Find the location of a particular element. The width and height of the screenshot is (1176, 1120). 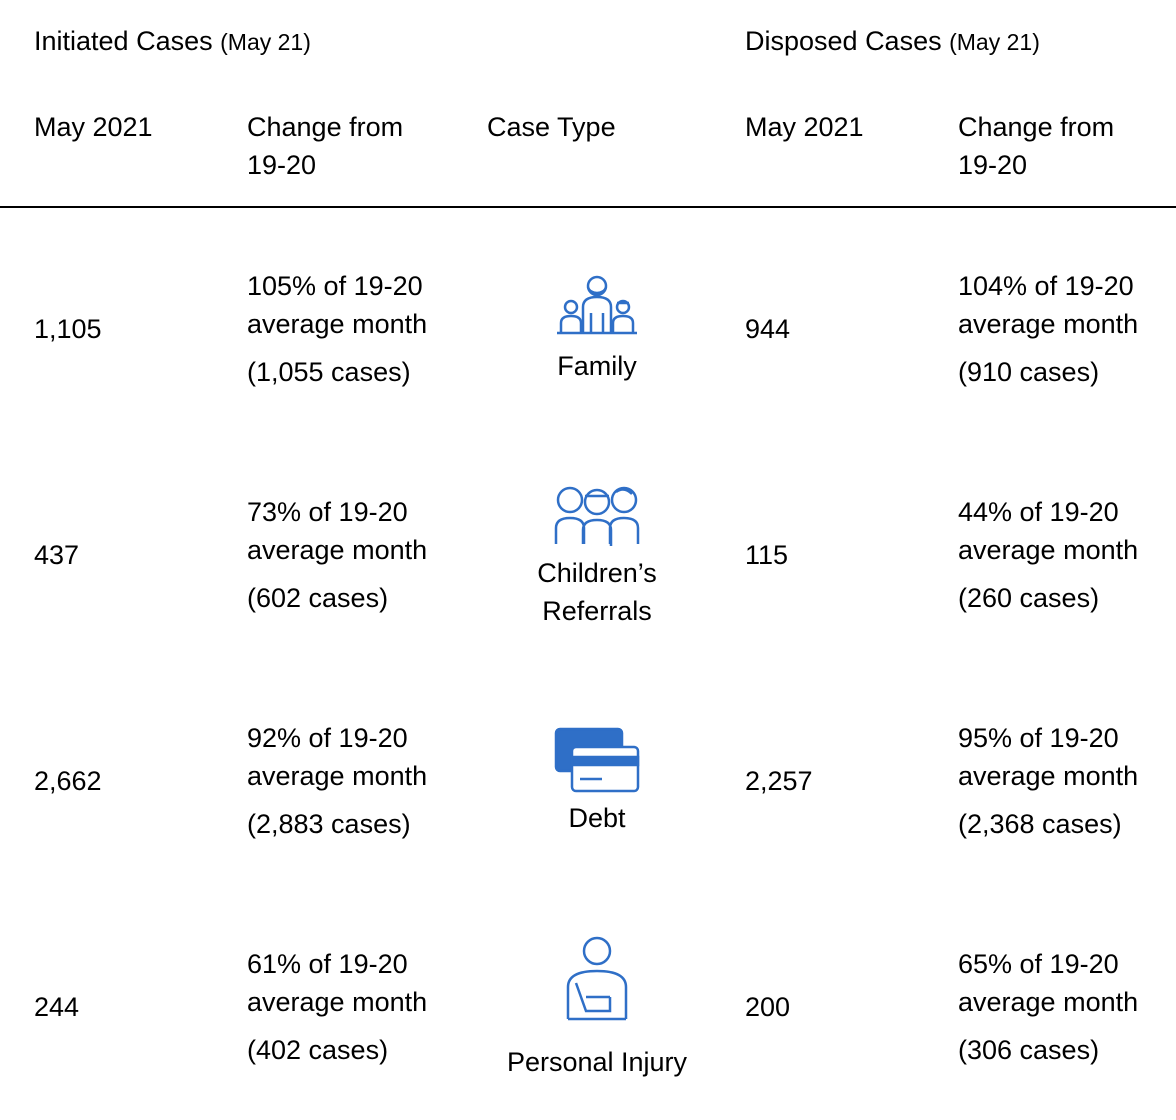

initiated-count: 437 is located at coordinates (57, 555).